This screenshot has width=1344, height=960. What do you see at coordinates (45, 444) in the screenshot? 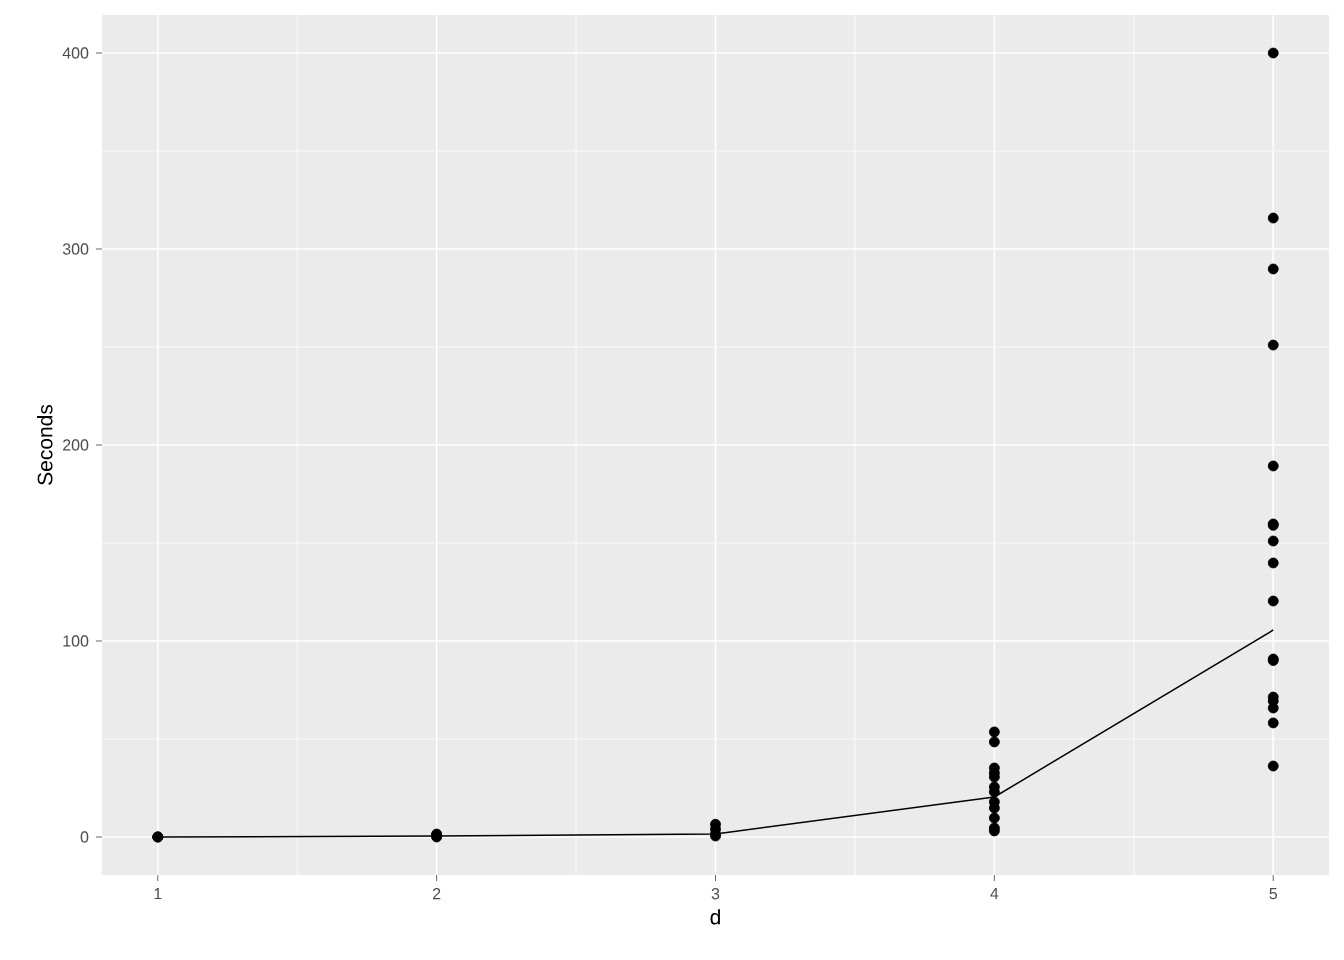
I see `y-axis-title: Seconds` at bounding box center [45, 444].